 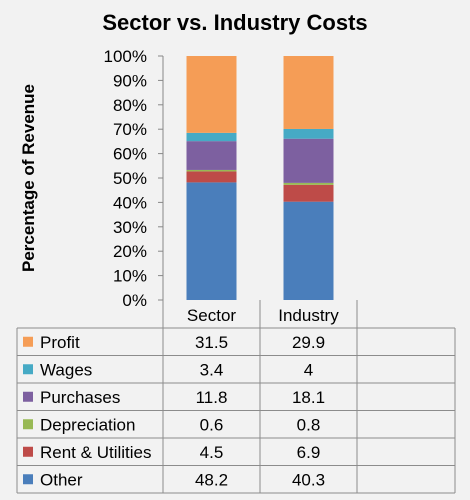 I want to click on table-value: 48.2, so click(x=211, y=479).